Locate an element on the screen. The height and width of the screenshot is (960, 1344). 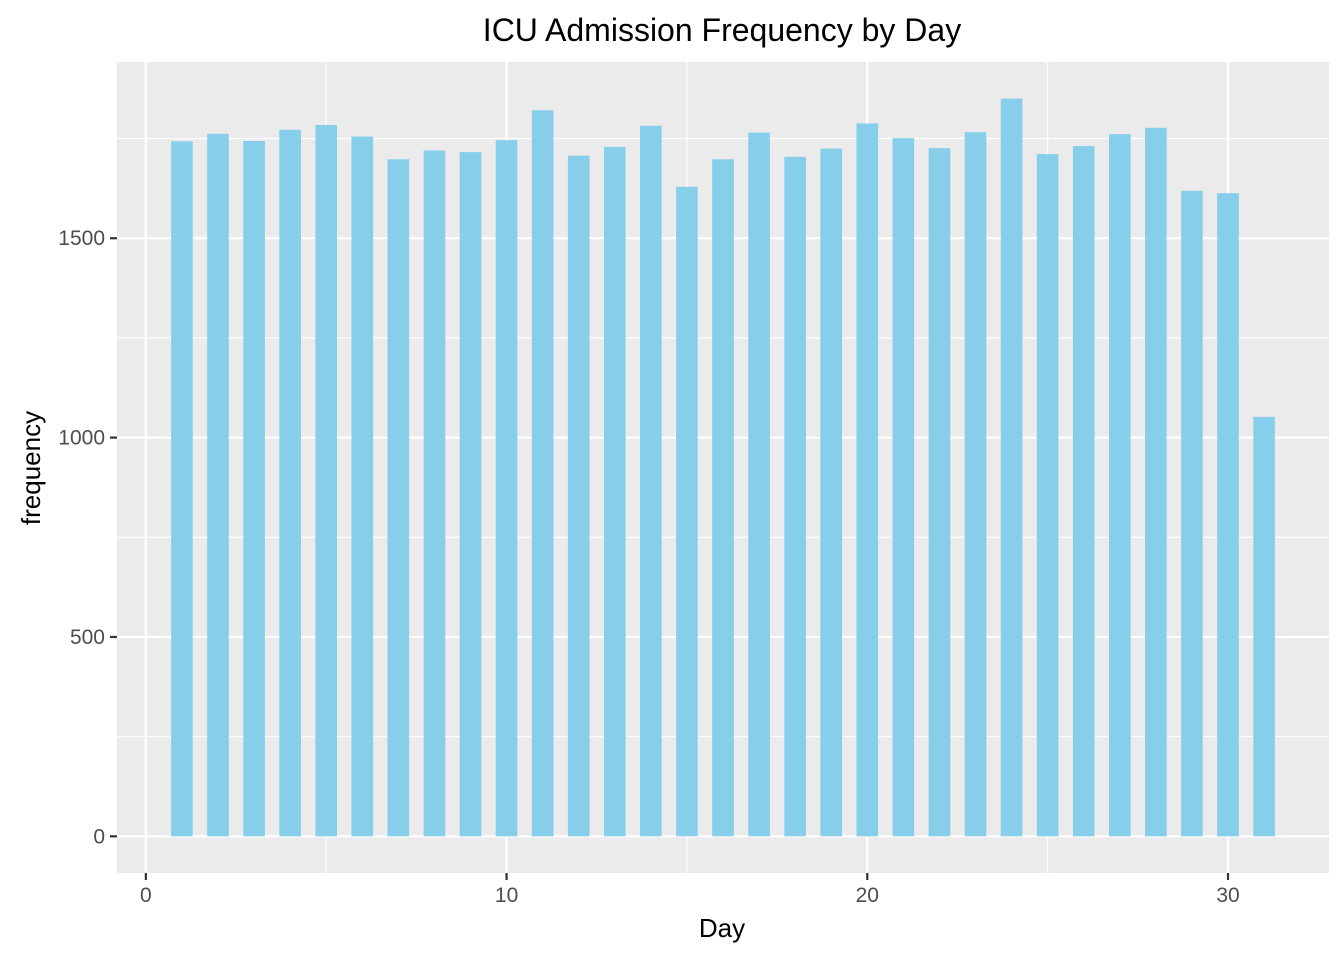
x-axis-title: Day is located at coordinates (722, 928).